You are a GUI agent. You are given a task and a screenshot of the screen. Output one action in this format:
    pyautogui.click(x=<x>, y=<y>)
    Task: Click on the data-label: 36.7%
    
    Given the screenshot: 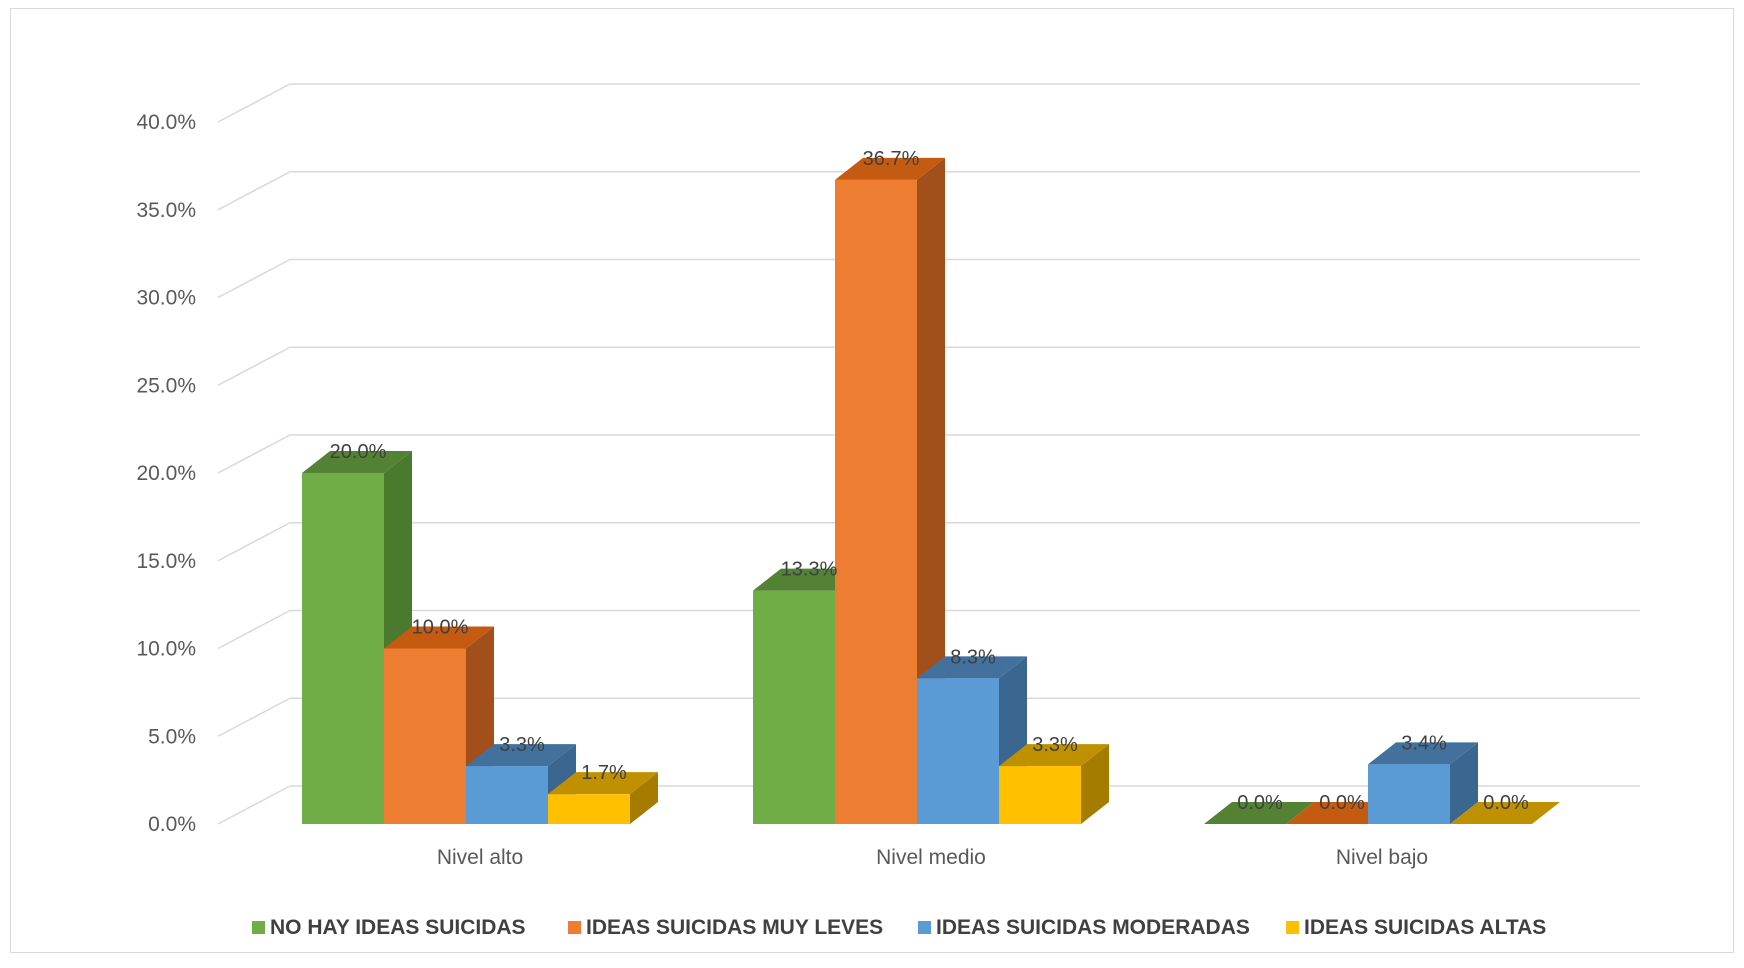 What is the action you would take?
    pyautogui.click(x=891, y=159)
    